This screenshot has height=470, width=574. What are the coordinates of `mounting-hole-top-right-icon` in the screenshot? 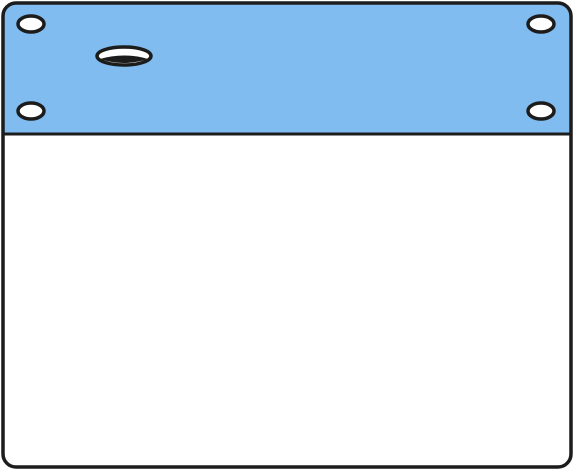 It's located at (541, 24).